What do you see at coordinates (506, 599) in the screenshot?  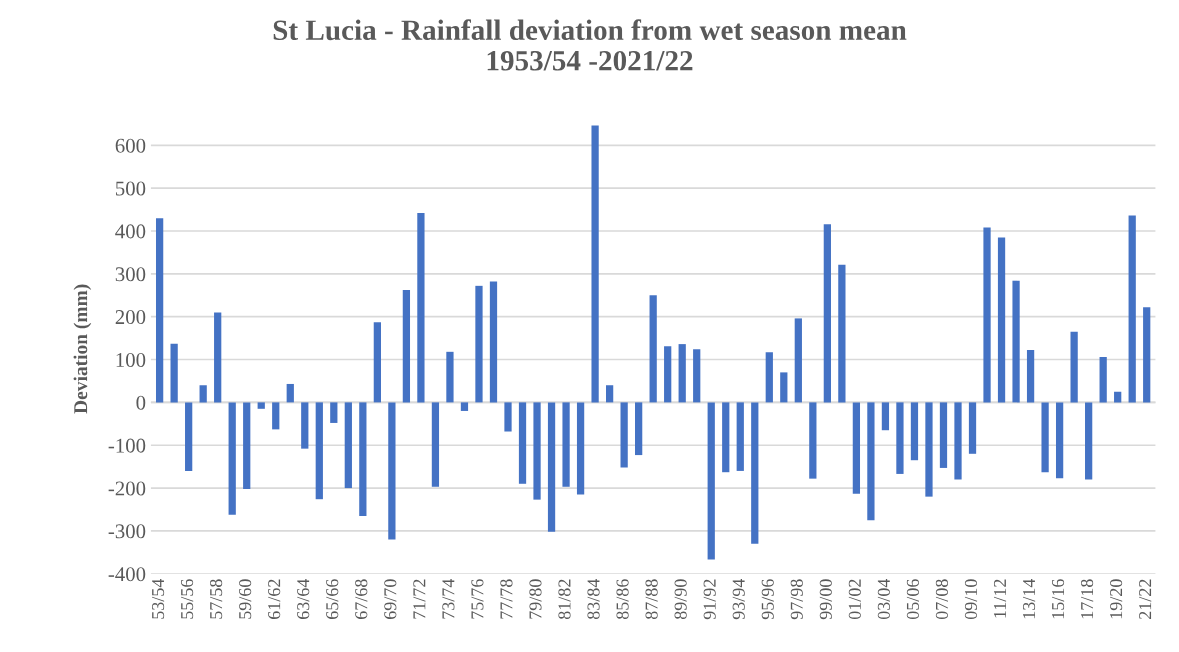 I see `x-tick-label: 77/78` at bounding box center [506, 599].